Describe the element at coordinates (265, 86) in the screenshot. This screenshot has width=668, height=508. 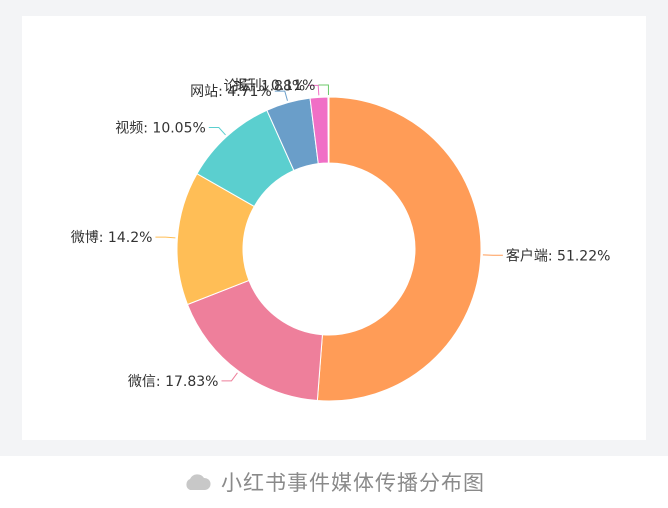
I see `slice-label-5: 论坛: 1.88%` at that location.